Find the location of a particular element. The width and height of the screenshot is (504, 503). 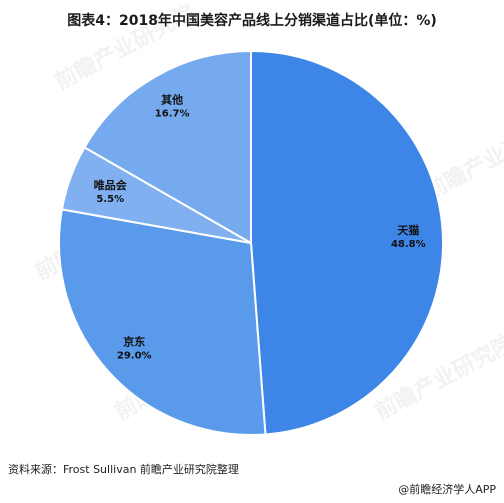

chart-title: 图表4：2018年中国美容产品线上分销渠道占比(单位：%) is located at coordinates (252, 21).